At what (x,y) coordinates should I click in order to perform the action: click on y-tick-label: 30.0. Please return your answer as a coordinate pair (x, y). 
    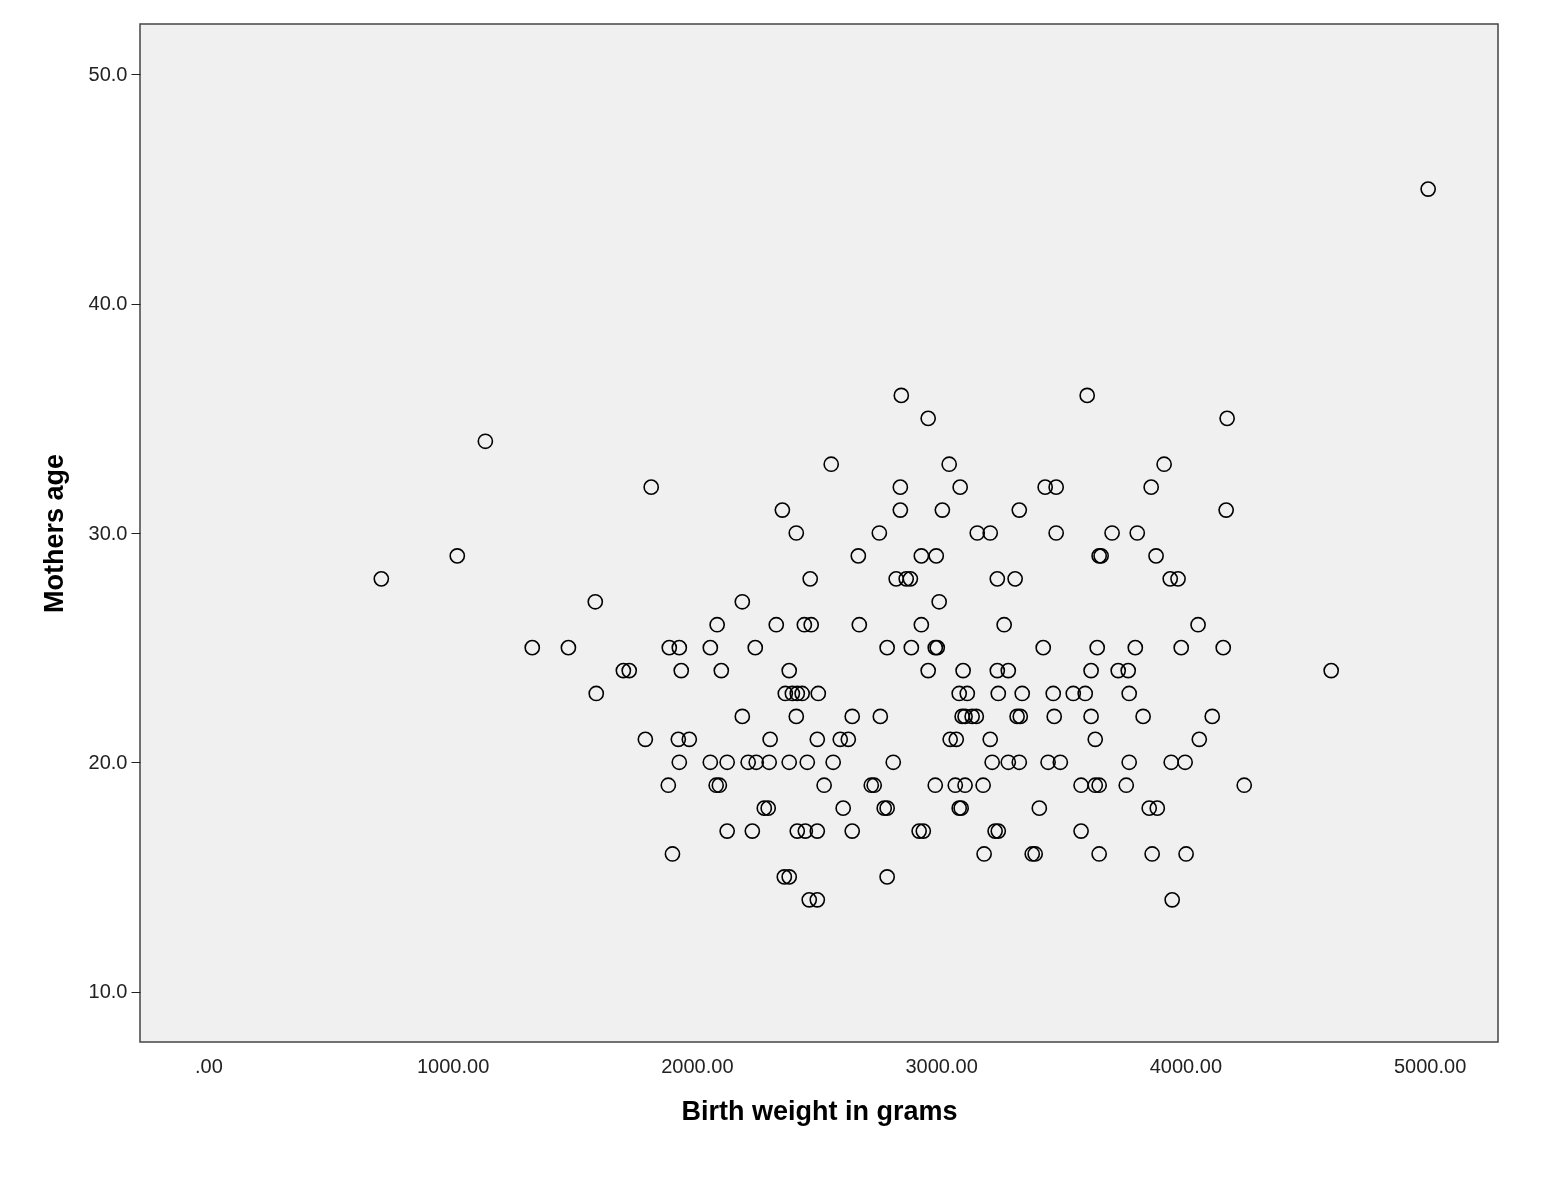
    Looking at the image, I should click on (108, 532).